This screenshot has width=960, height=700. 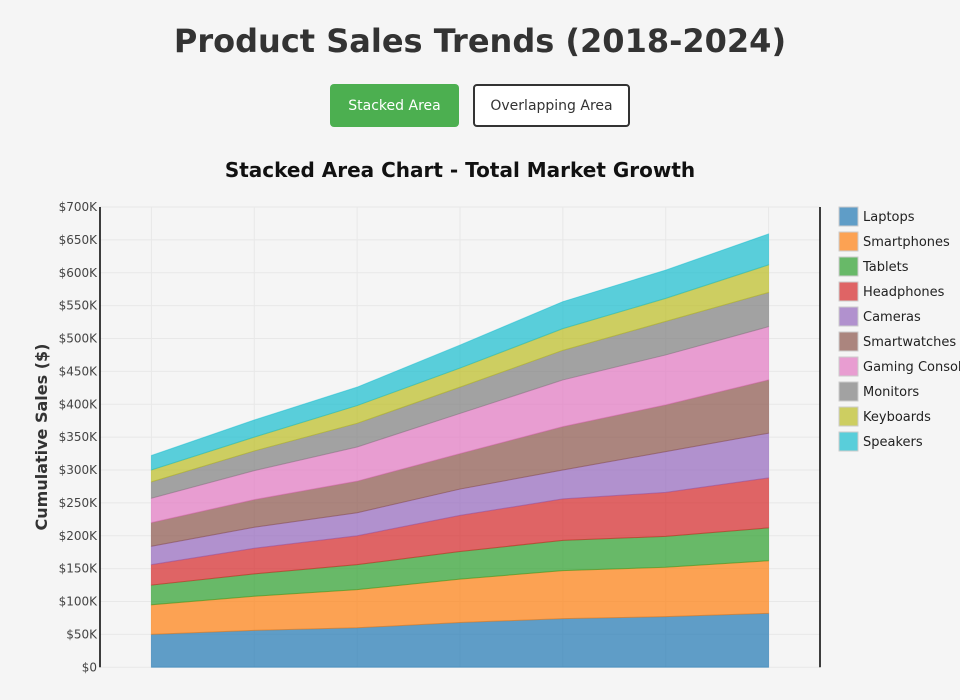 I want to click on y-tick-label: $350K, so click(x=79, y=437).